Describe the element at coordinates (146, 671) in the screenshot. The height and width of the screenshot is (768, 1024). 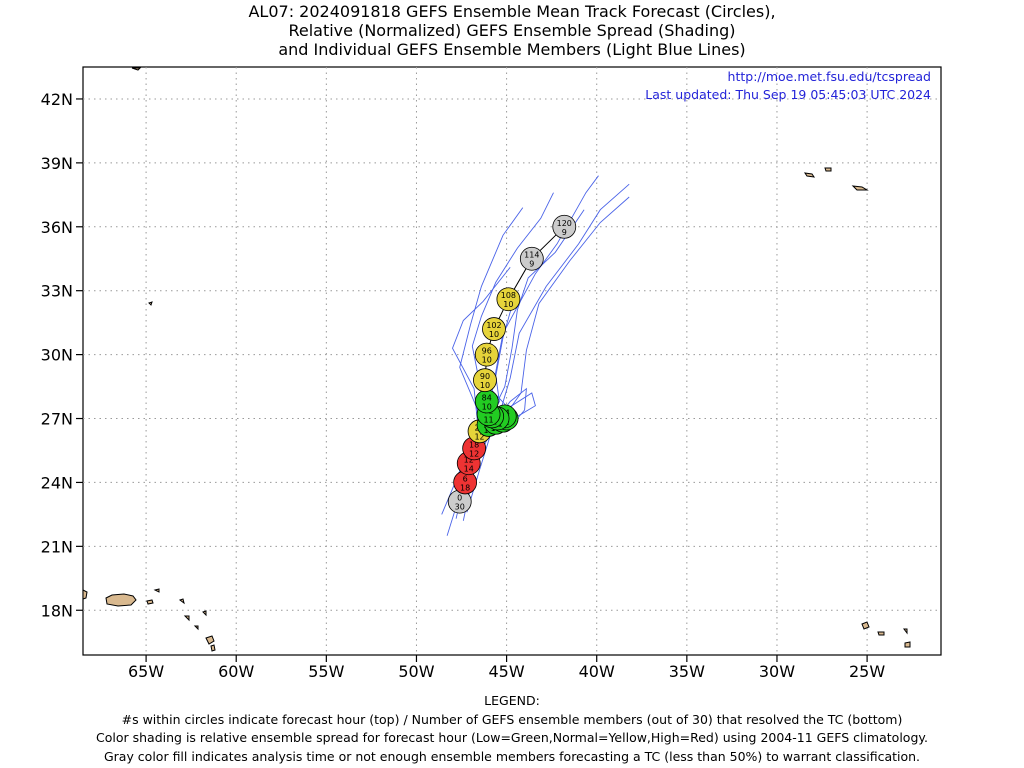
I see `x-tick-label-0: 65W` at that location.